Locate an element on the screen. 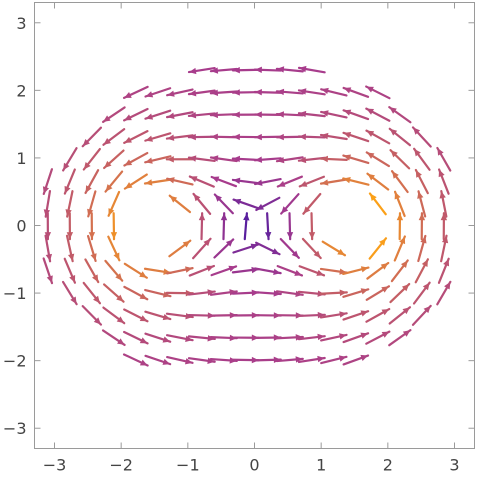 The width and height of the screenshot is (482, 481). y-tick-labels: 3 2 1 0 −1 −2 −3 is located at coordinates (15, 226).